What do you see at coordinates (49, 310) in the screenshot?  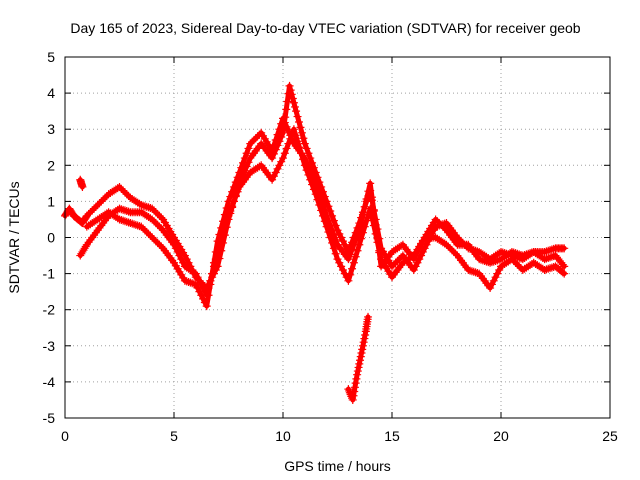 I see `y-tick-label: -2` at bounding box center [49, 310].